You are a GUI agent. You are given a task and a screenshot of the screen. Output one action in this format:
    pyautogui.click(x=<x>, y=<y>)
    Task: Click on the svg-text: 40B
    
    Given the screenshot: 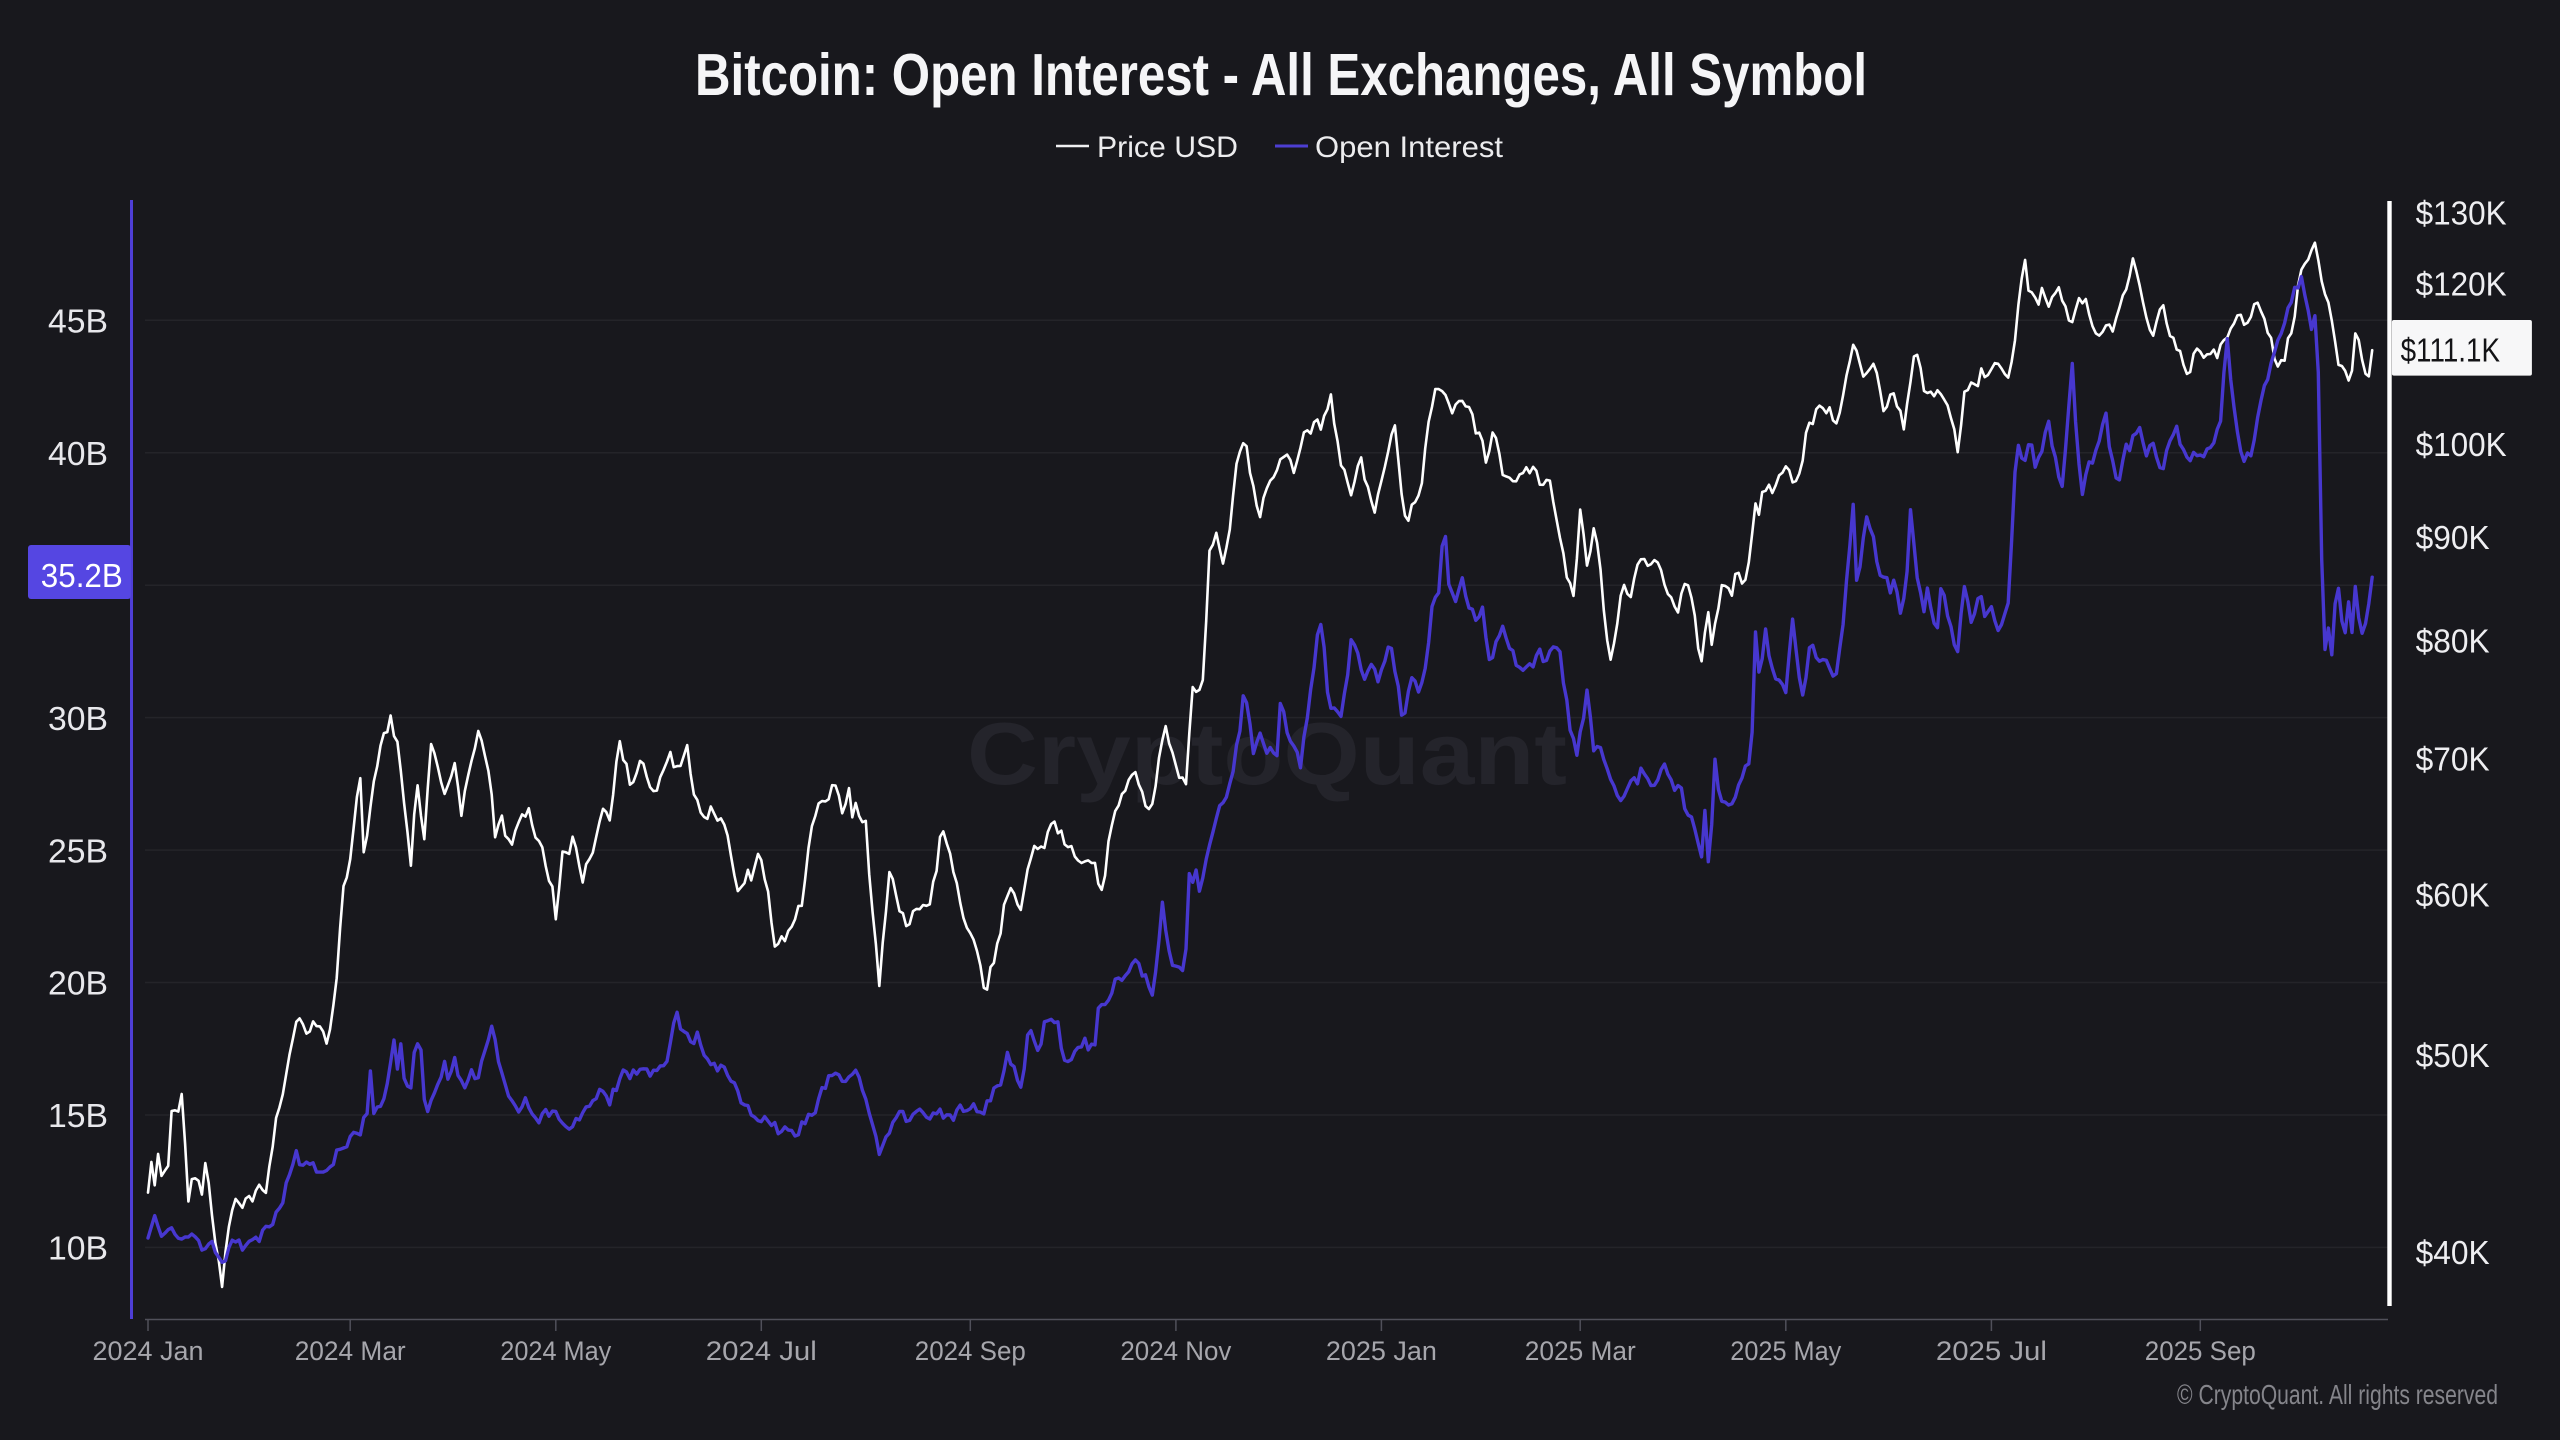 What is the action you would take?
    pyautogui.click(x=78, y=453)
    